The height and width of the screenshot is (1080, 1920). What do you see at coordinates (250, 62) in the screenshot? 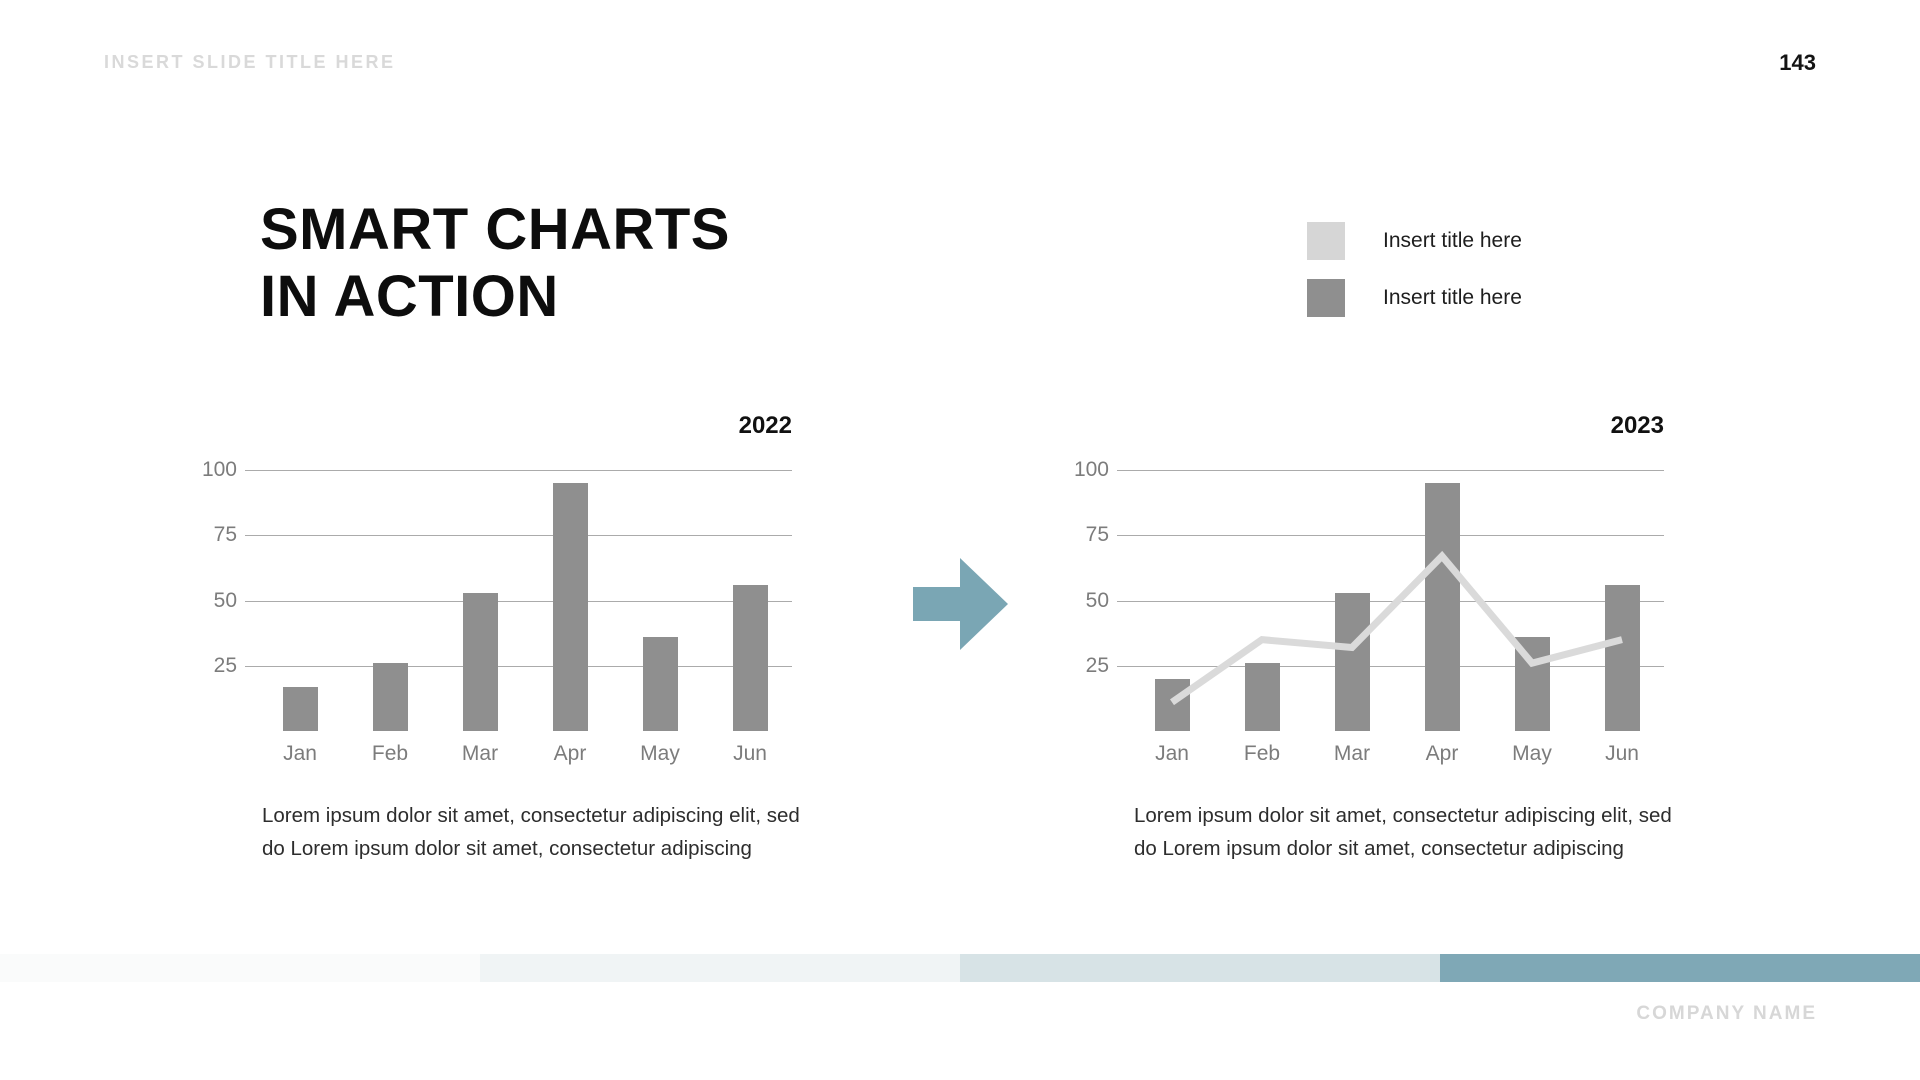
I see `slide-title-placeholder: INSERT SLIDE TITLE HERE` at bounding box center [250, 62].